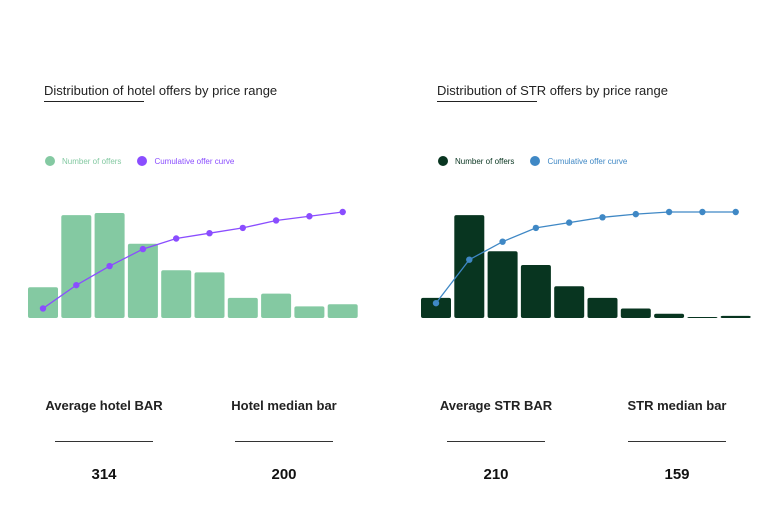  Describe the element at coordinates (496, 405) in the screenshot. I see `stat-label: Average STR BAR` at that location.